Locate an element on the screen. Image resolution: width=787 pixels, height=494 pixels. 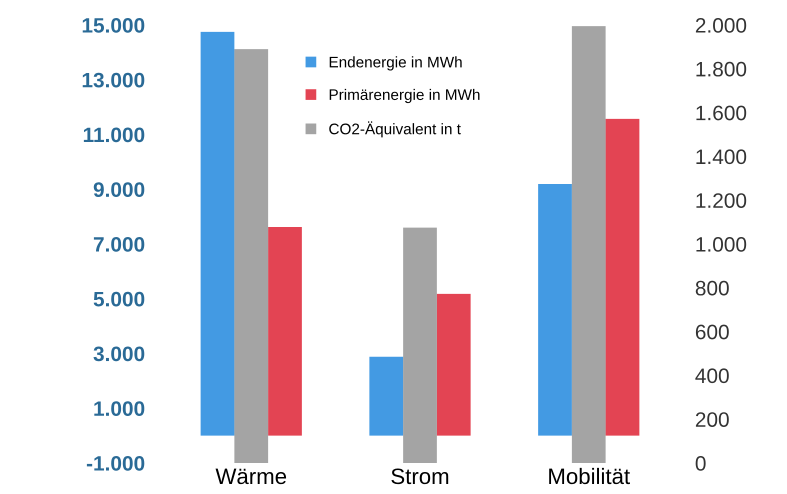
y2-tick-label: 400 is located at coordinates (712, 376).